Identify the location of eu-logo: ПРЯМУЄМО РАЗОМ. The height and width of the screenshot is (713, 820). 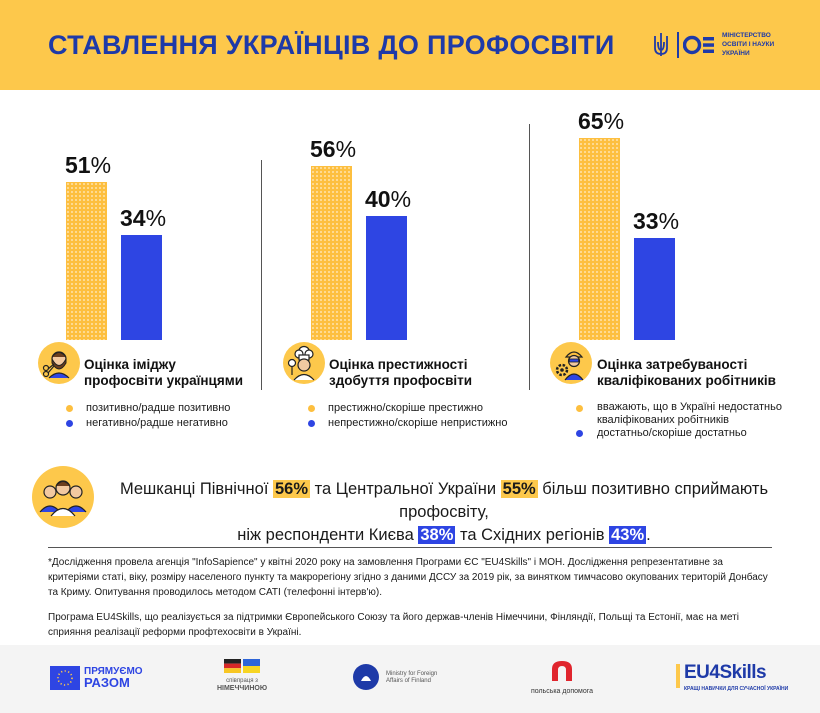
(96, 678).